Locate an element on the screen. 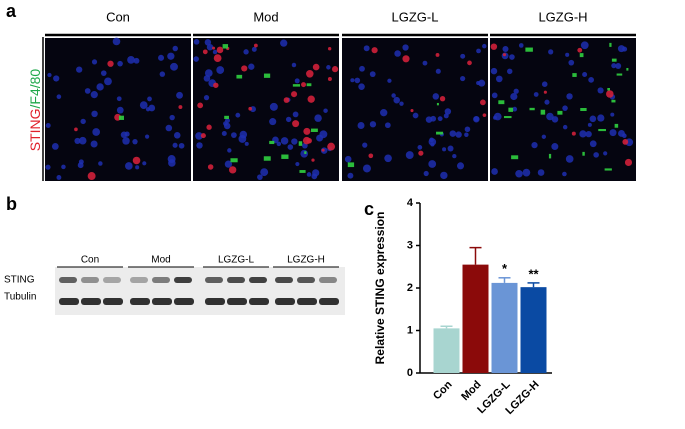  significance: ** is located at coordinates (533, 273).